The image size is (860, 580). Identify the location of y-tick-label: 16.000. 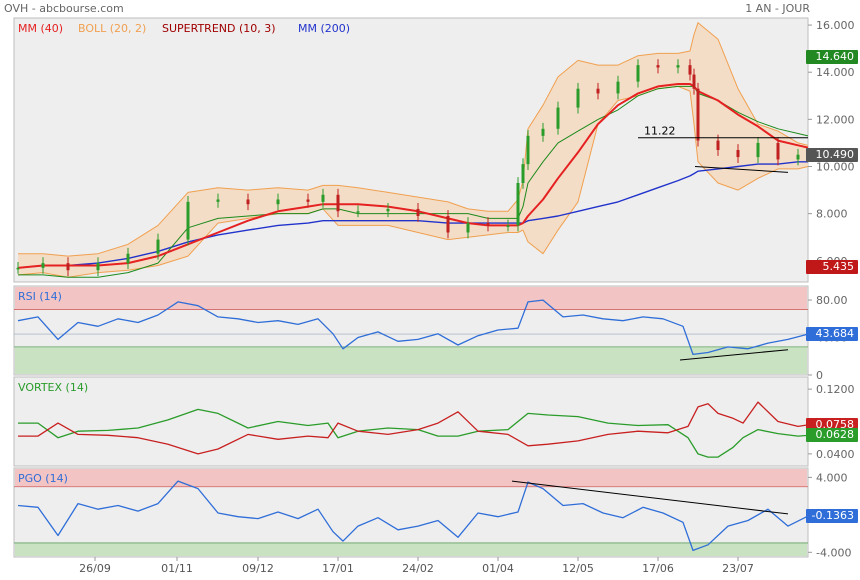
(835, 25).